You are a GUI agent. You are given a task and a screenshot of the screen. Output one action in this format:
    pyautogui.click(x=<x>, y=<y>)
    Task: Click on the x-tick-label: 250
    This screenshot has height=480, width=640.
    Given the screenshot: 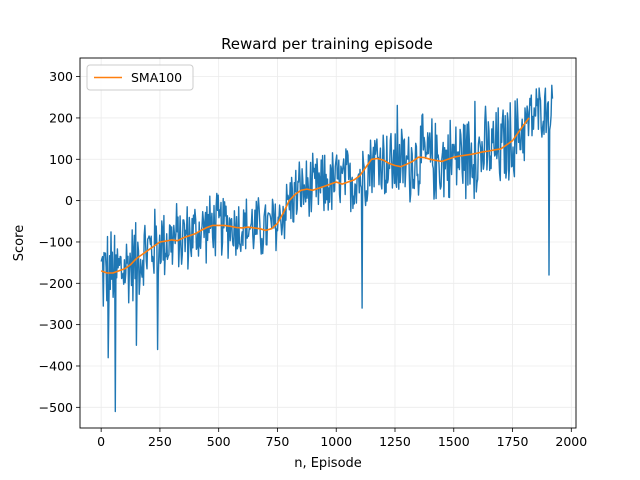 What is the action you would take?
    pyautogui.click(x=160, y=441)
    